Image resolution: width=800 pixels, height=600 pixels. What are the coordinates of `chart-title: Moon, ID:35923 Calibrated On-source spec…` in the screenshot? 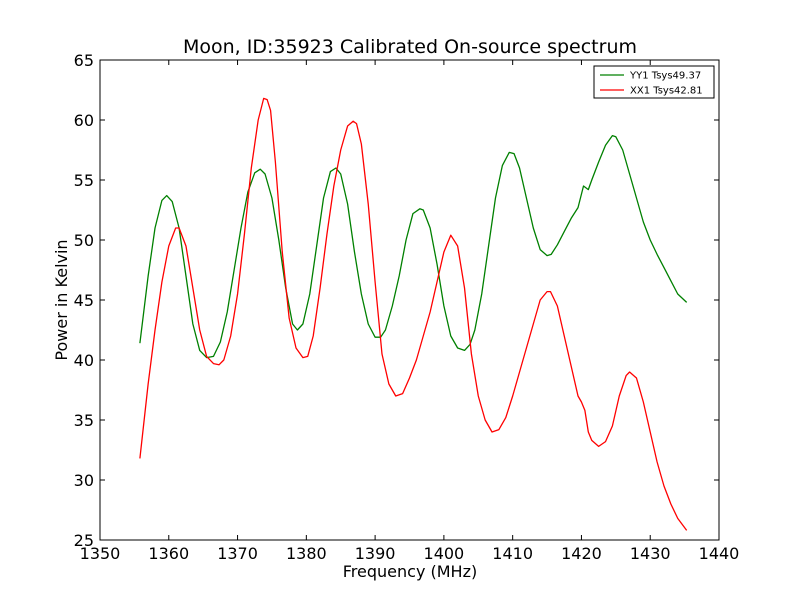 It's located at (410, 47).